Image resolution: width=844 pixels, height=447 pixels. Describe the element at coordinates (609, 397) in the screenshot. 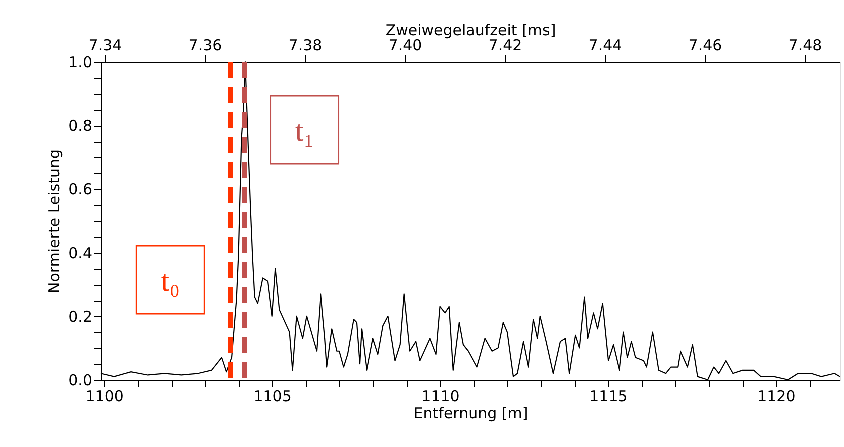

I see `x-tick-label: 1115` at that location.